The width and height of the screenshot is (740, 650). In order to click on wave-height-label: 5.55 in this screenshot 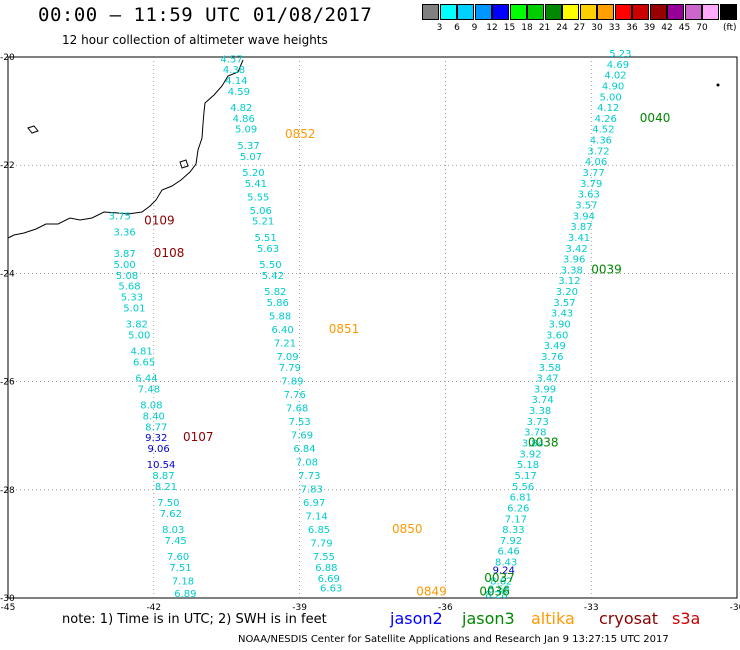, I will do `click(258, 197)`.